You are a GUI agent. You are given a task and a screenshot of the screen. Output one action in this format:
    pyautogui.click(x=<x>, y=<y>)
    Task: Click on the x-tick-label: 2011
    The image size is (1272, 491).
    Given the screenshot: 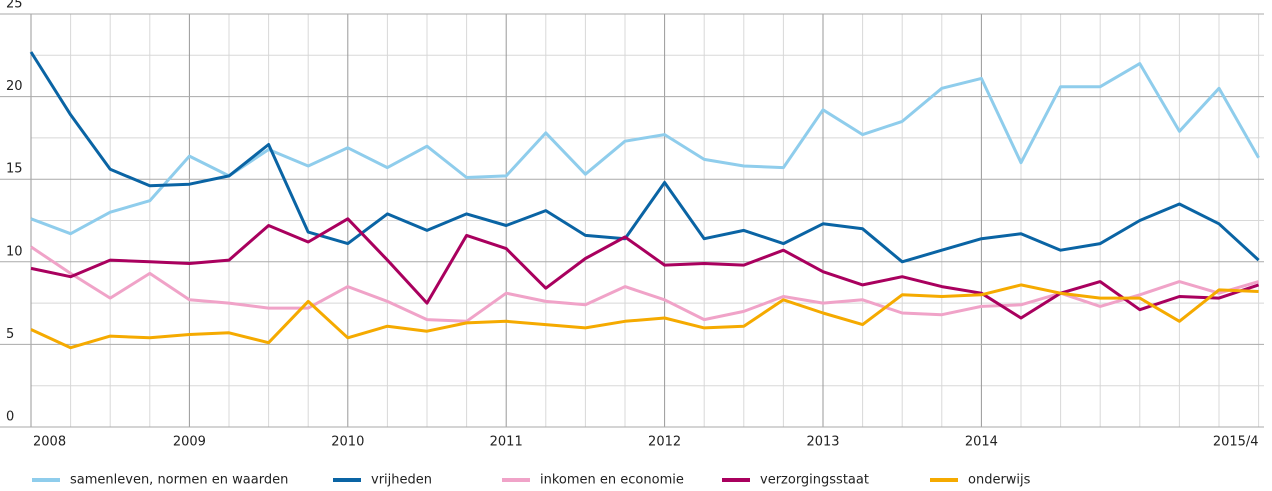 What is the action you would take?
    pyautogui.click(x=506, y=442)
    